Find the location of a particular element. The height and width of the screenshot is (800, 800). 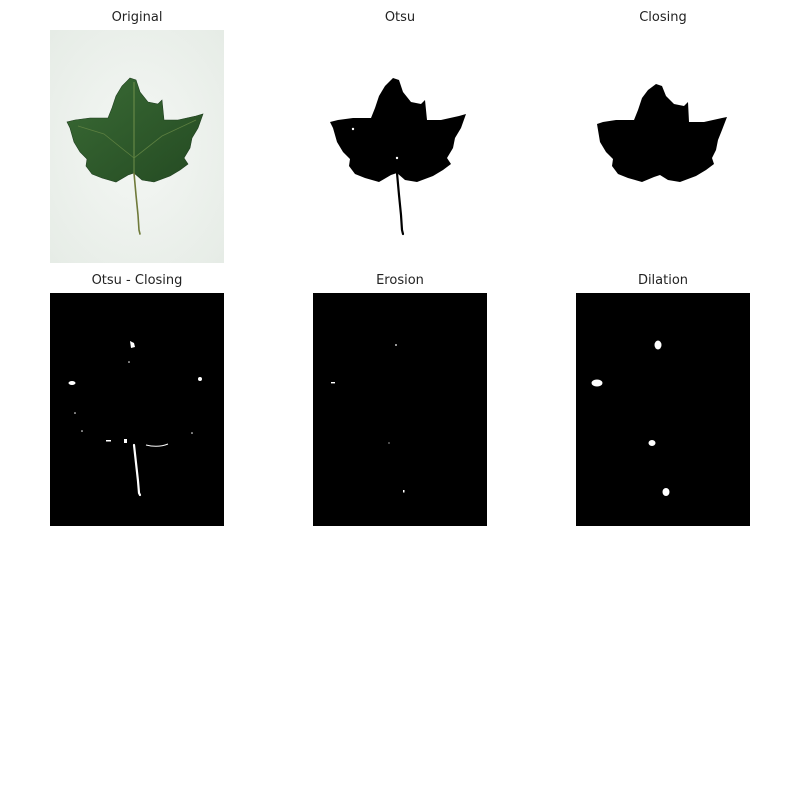

closing-mask-image is located at coordinates (663, 146).